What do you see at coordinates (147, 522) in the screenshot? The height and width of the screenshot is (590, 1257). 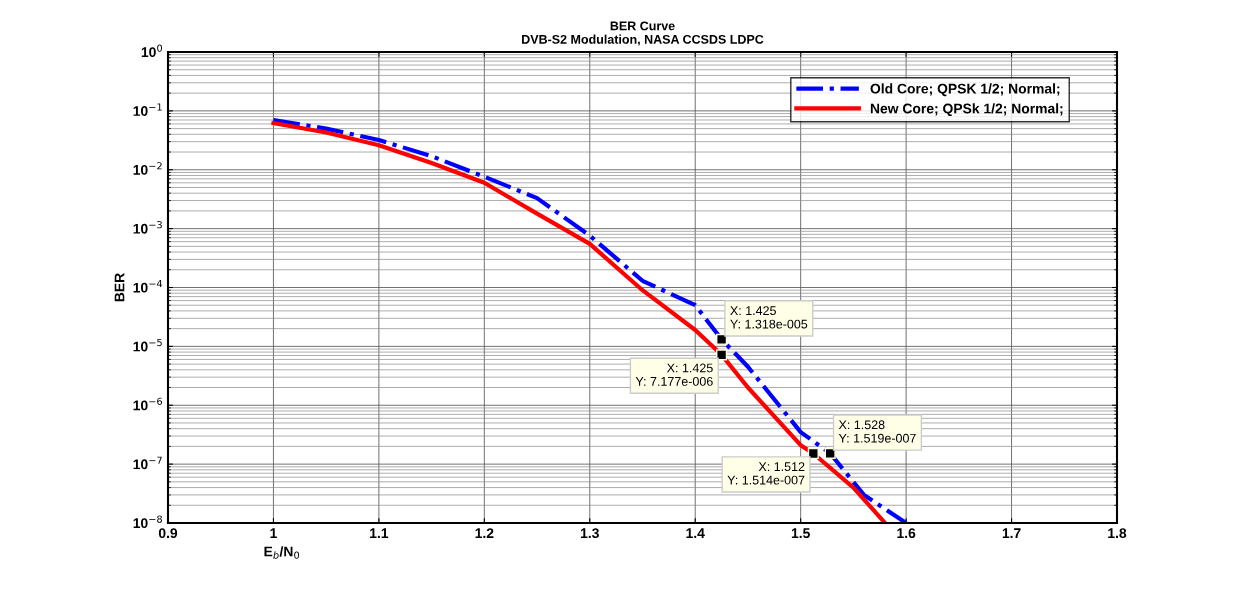 I see `y-tick-label: 10$^{−8}$` at bounding box center [147, 522].